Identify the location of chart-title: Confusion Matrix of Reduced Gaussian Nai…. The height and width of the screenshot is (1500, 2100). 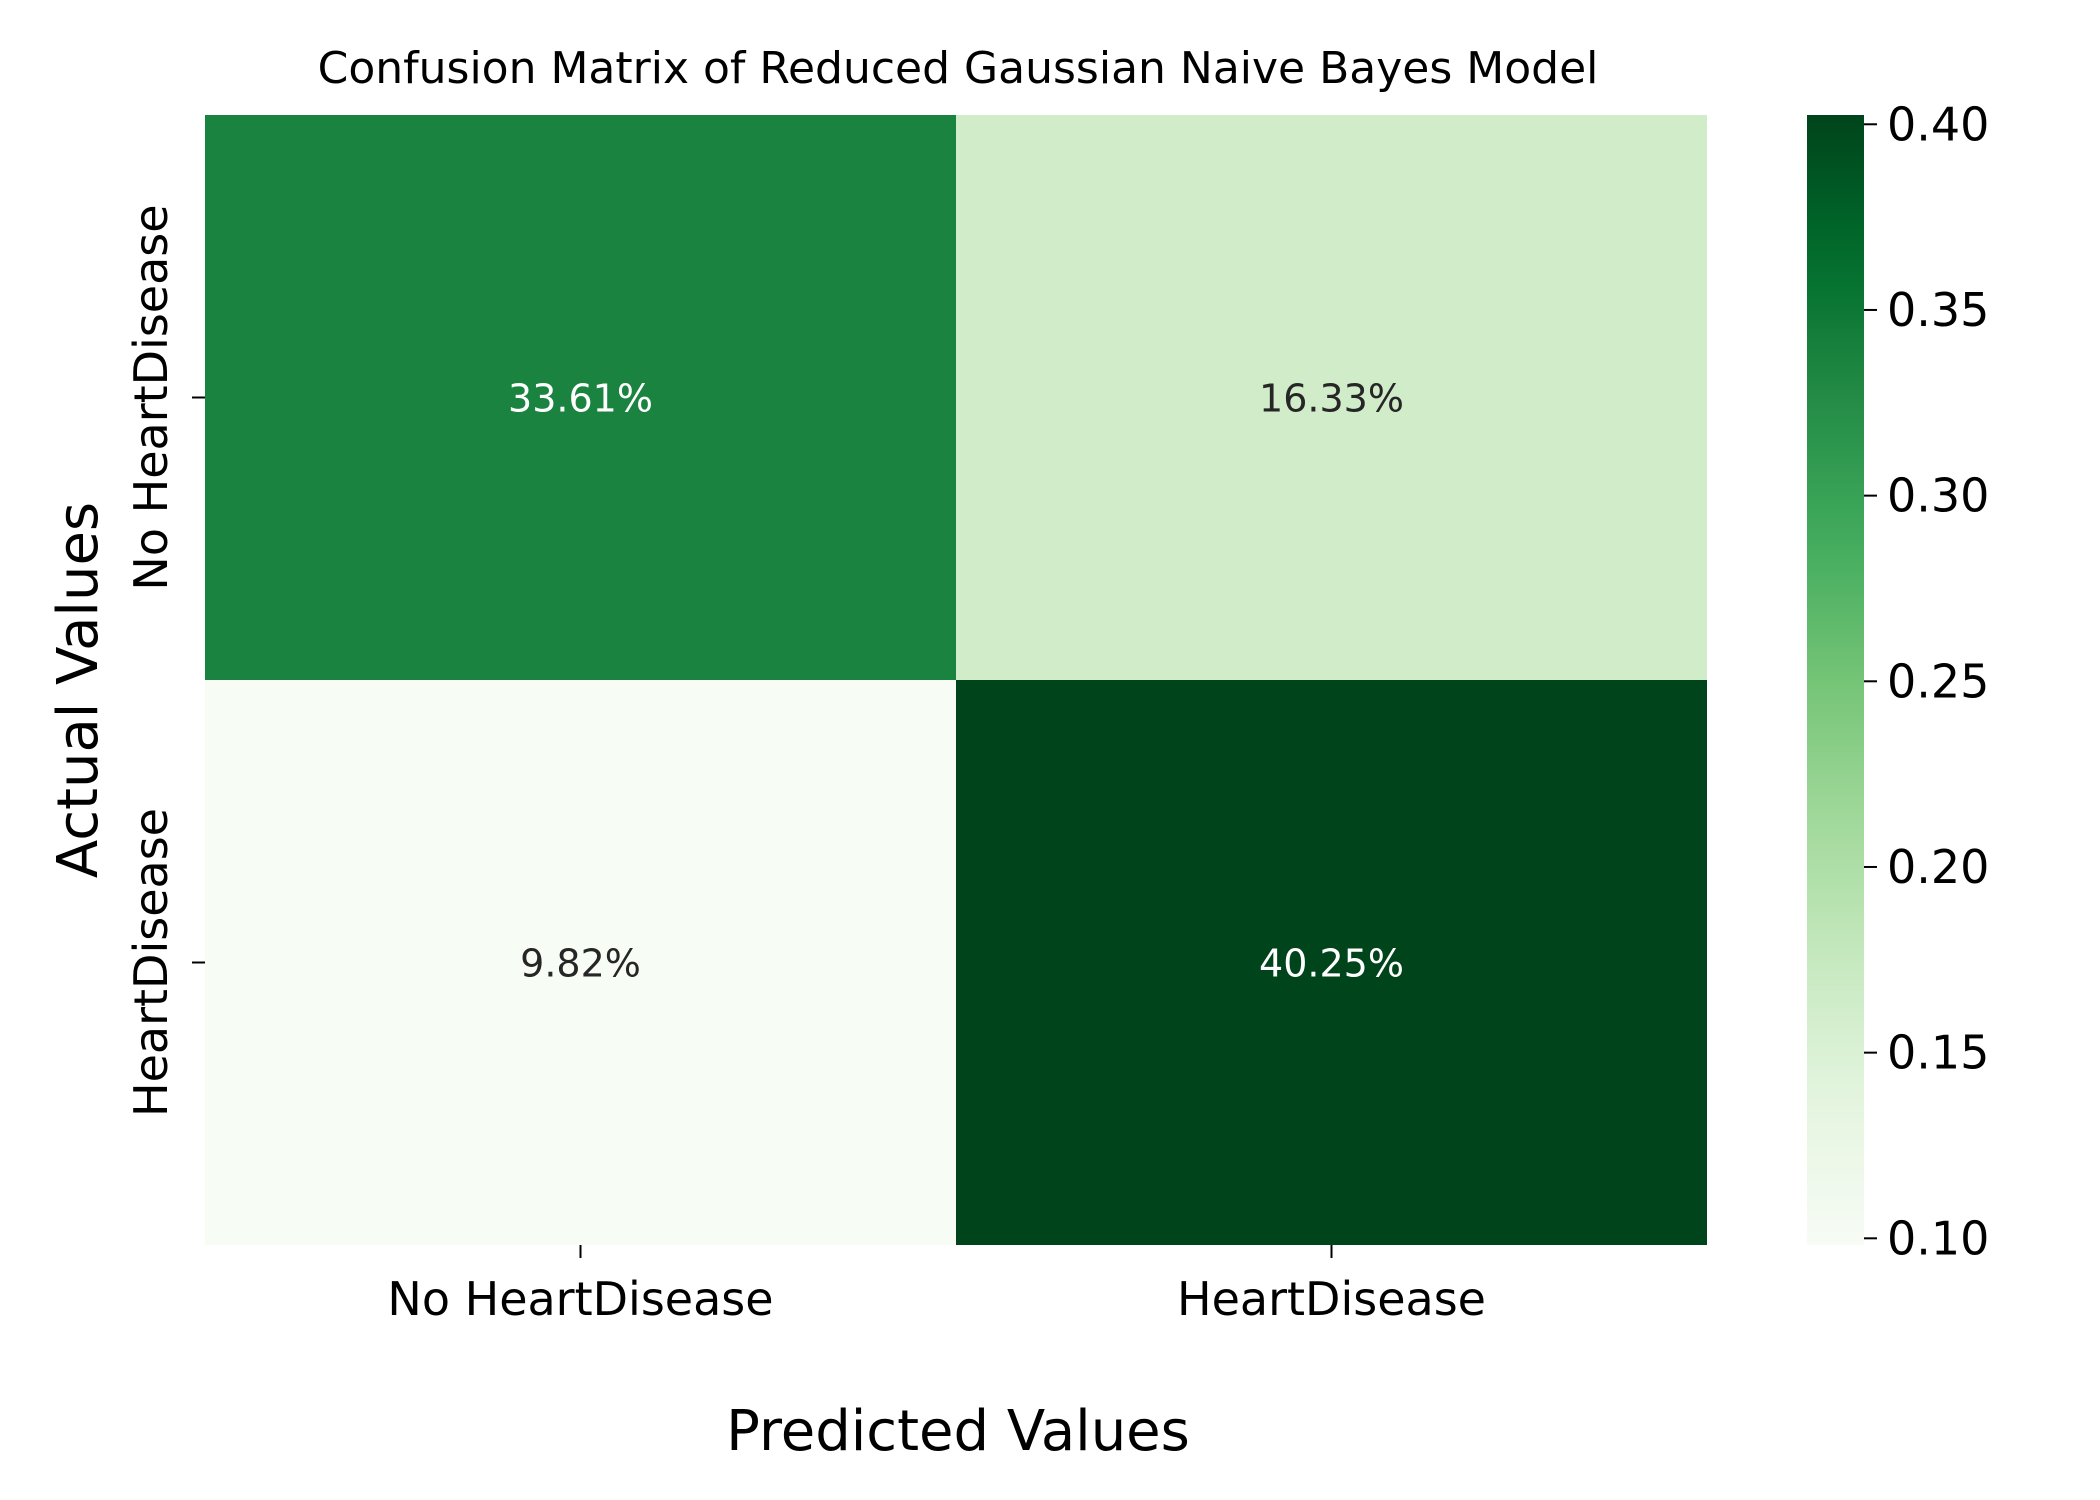
(958, 68).